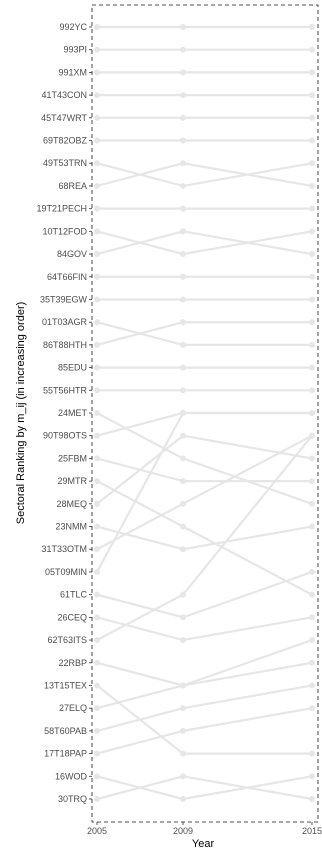 This screenshot has width=322, height=850. I want to click on y-tick-label: 84GOV, so click(72, 254).